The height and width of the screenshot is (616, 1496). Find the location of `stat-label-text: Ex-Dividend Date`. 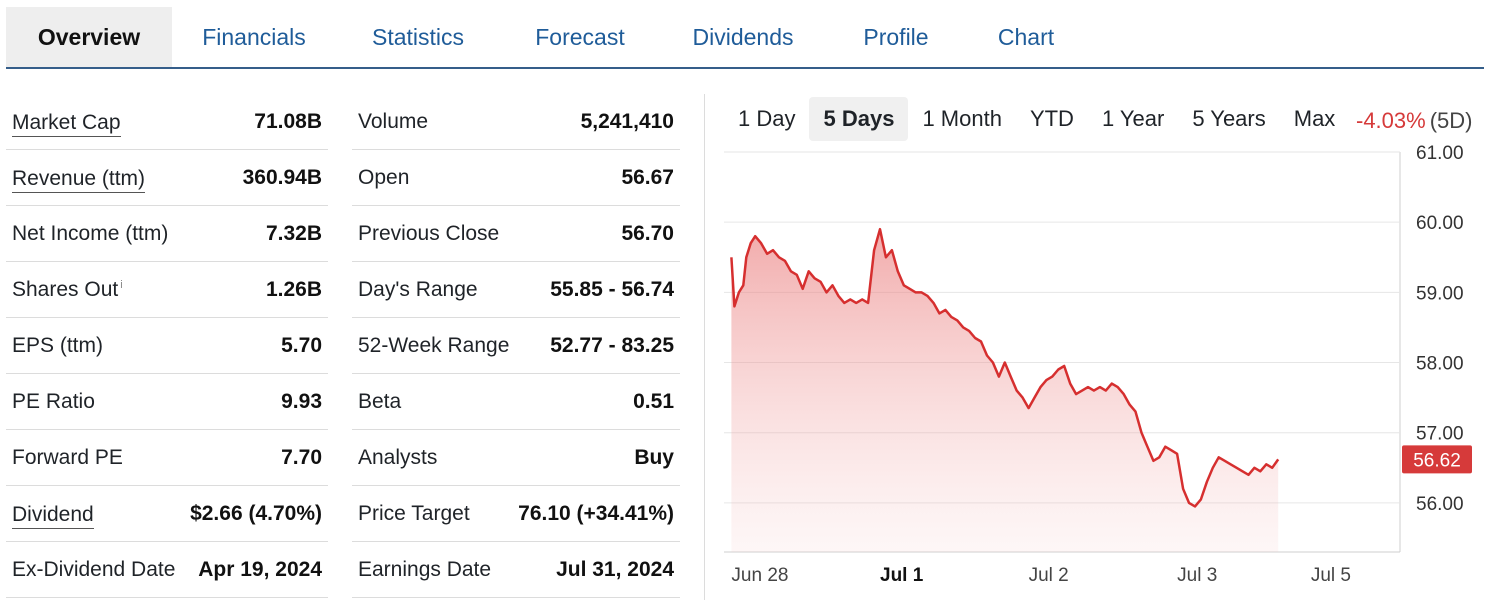

stat-label-text: Ex-Dividend Date is located at coordinates (94, 569).